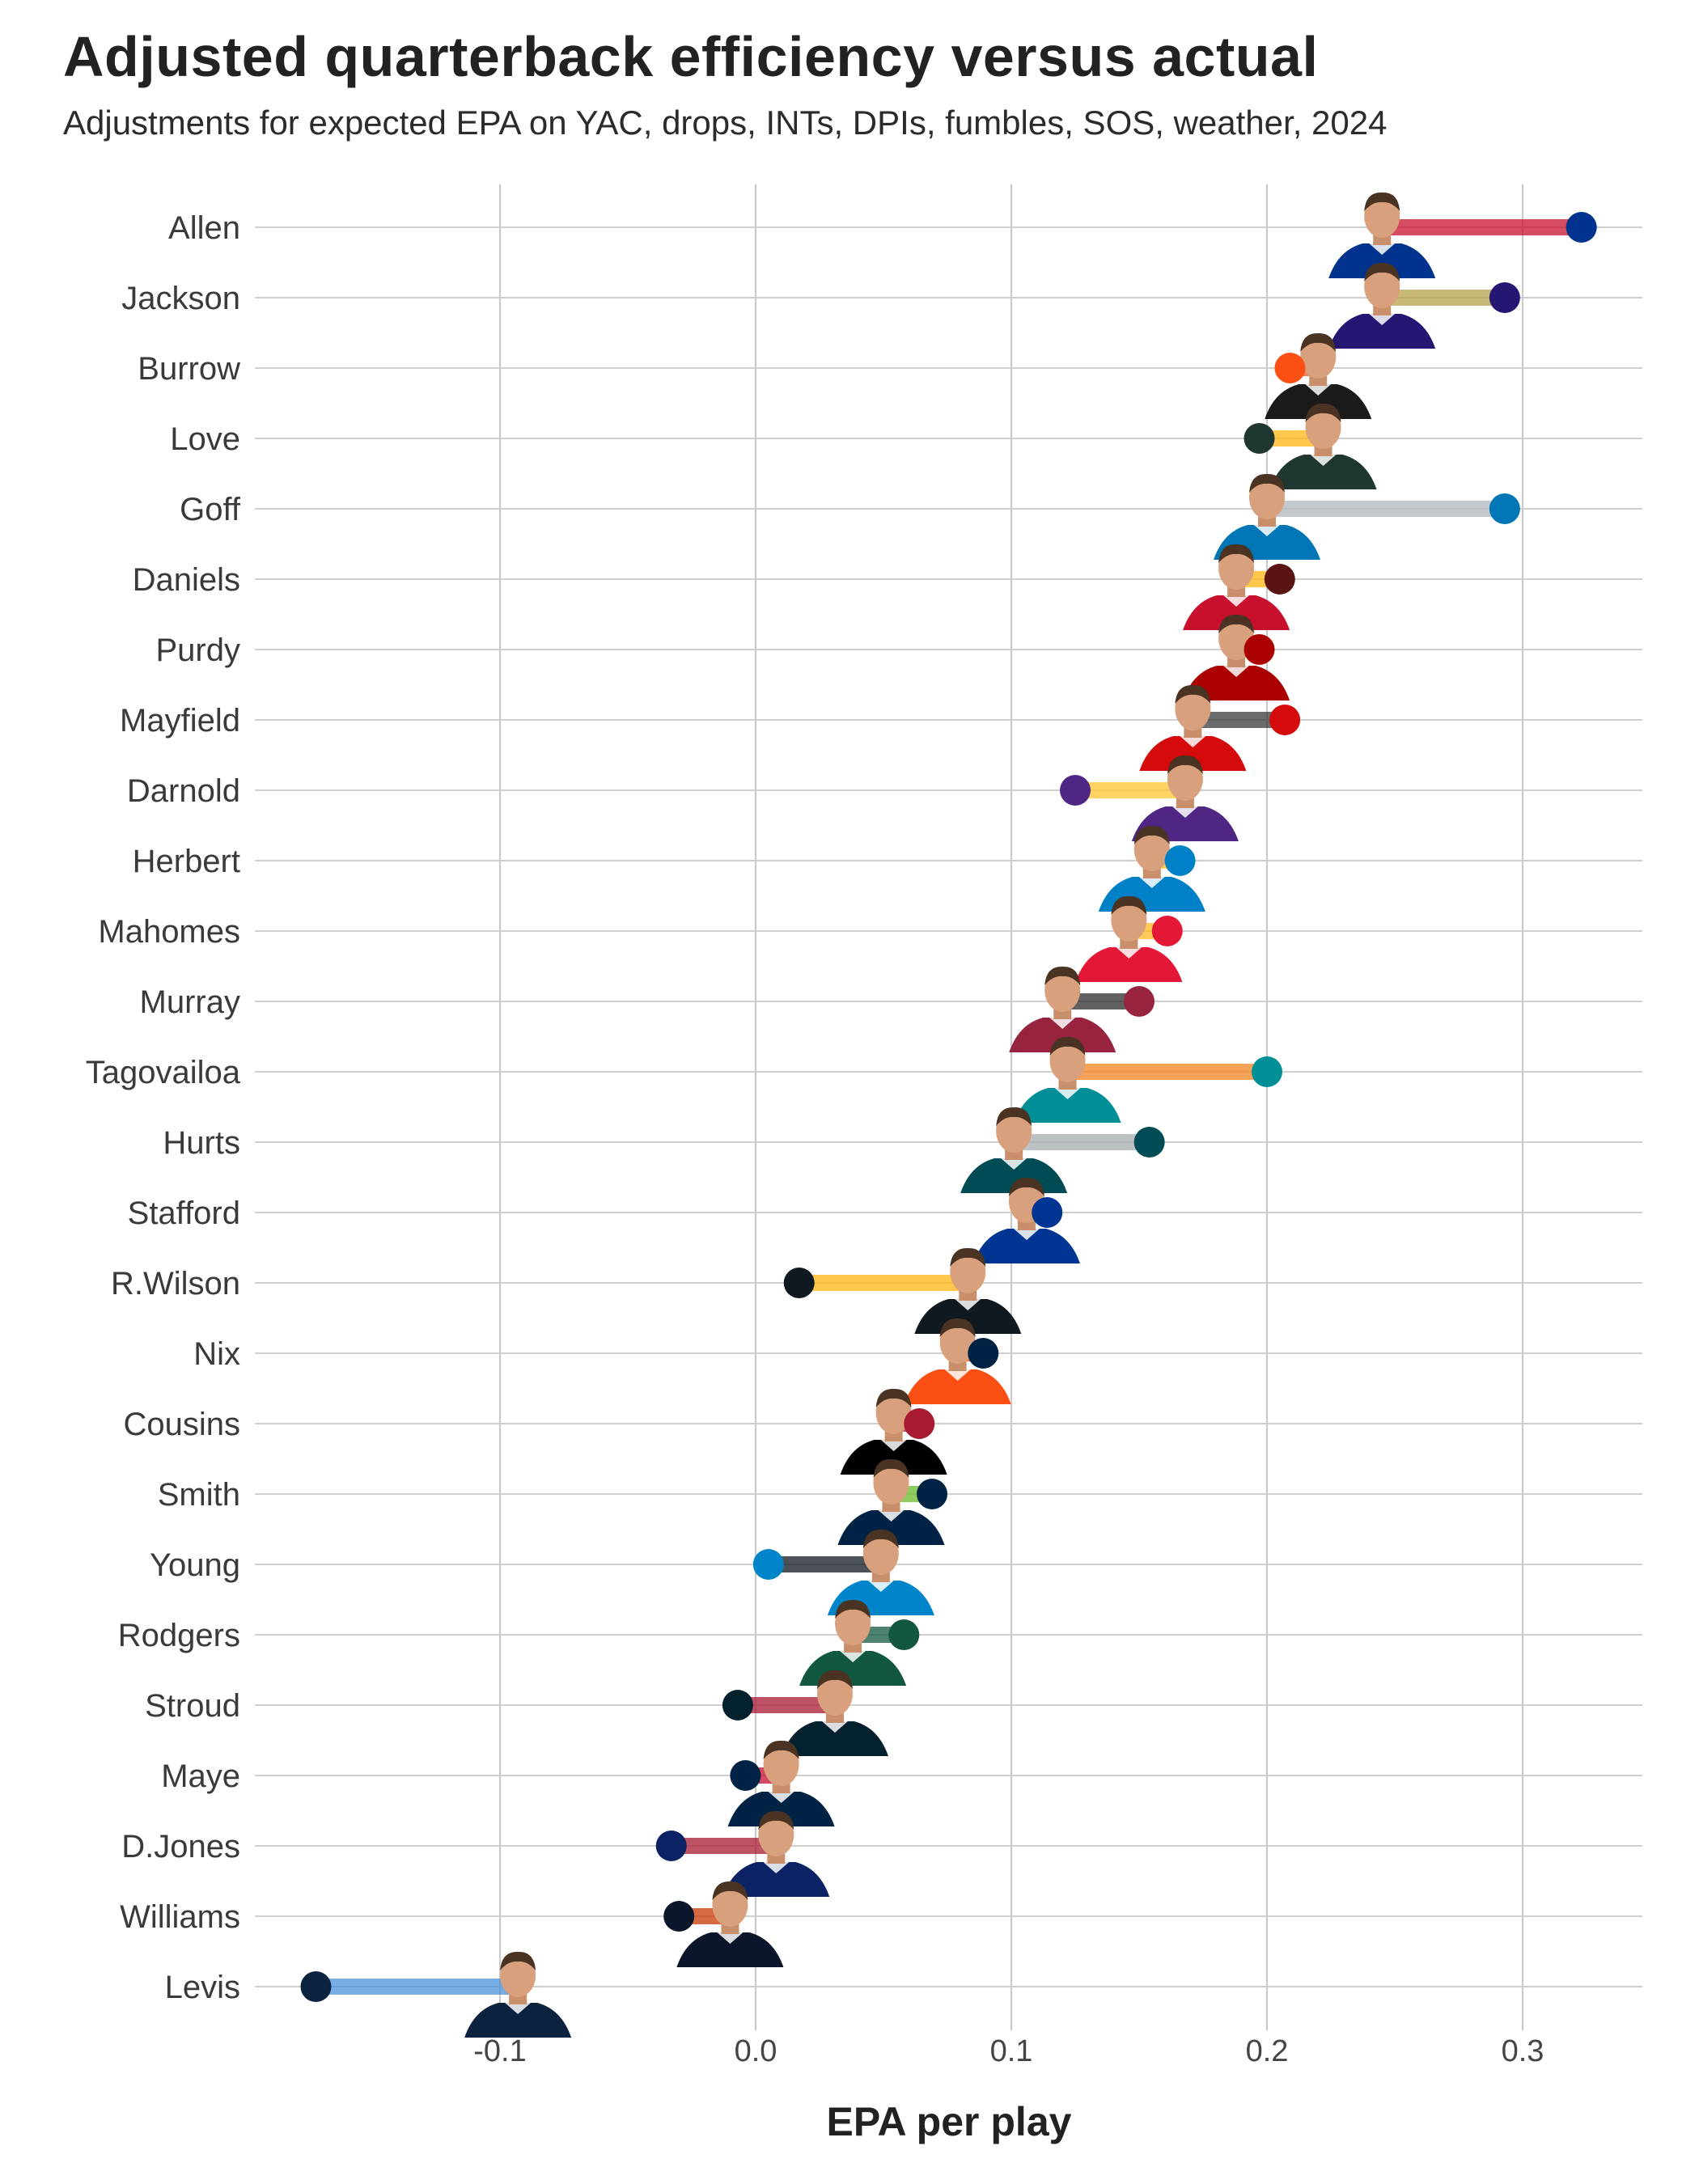 The image size is (1699, 2184). I want to click on x-tick-label: -0.1, so click(500, 2051).